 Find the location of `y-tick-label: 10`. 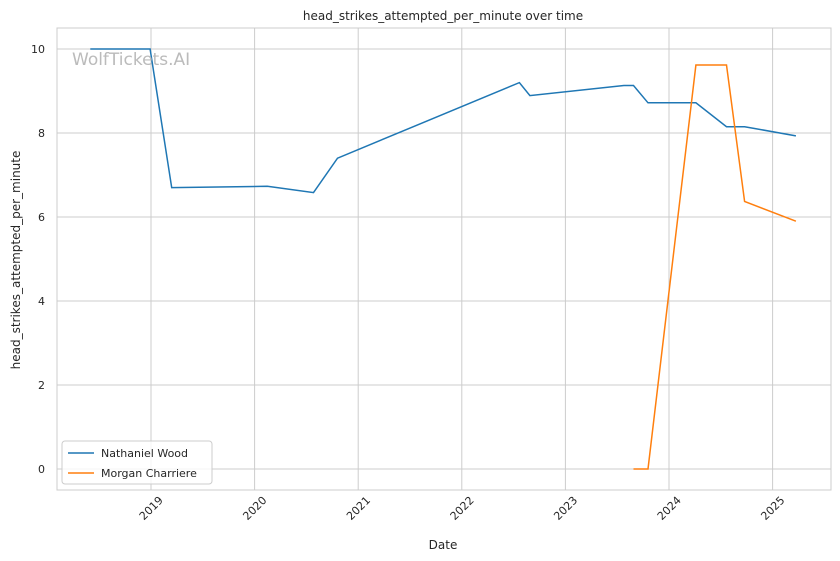

y-tick-label: 10 is located at coordinates (38, 49).